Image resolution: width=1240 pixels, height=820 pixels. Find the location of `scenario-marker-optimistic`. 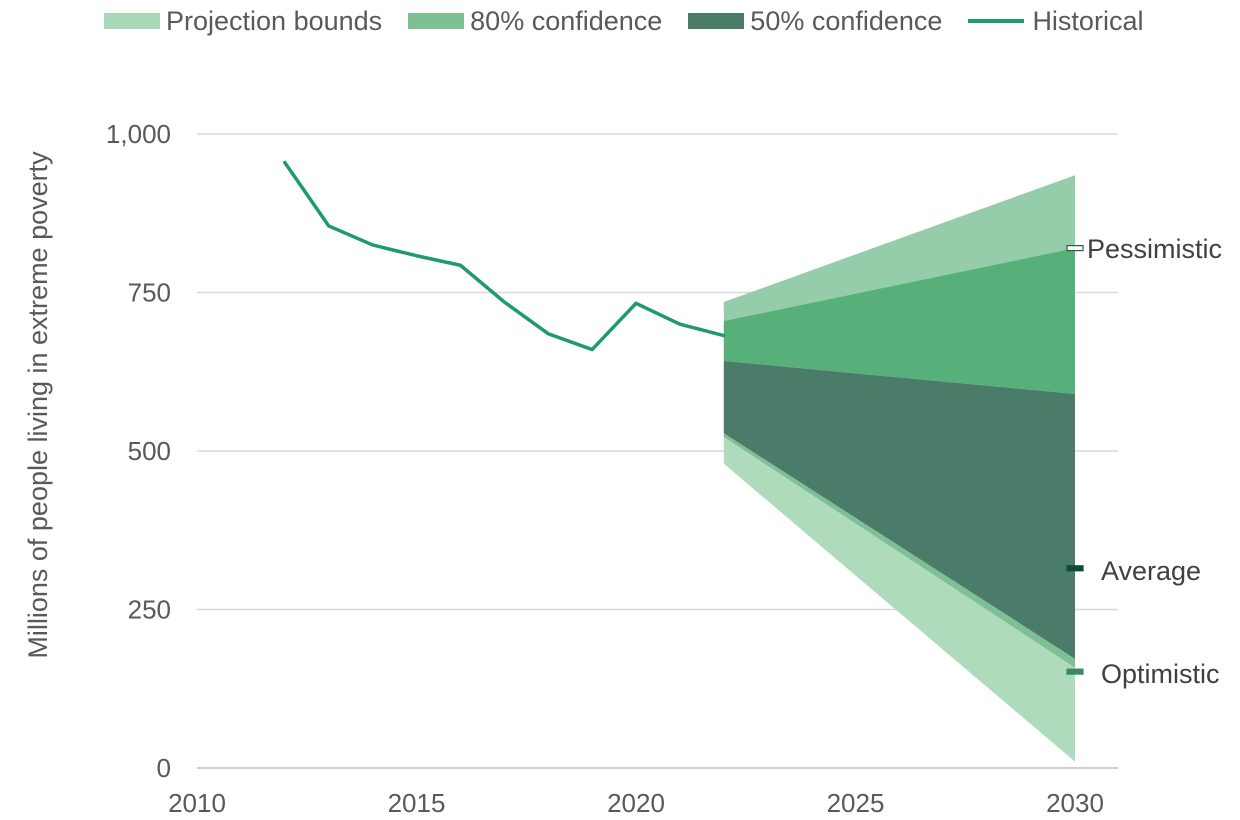

scenario-marker-optimistic is located at coordinates (1075, 671).